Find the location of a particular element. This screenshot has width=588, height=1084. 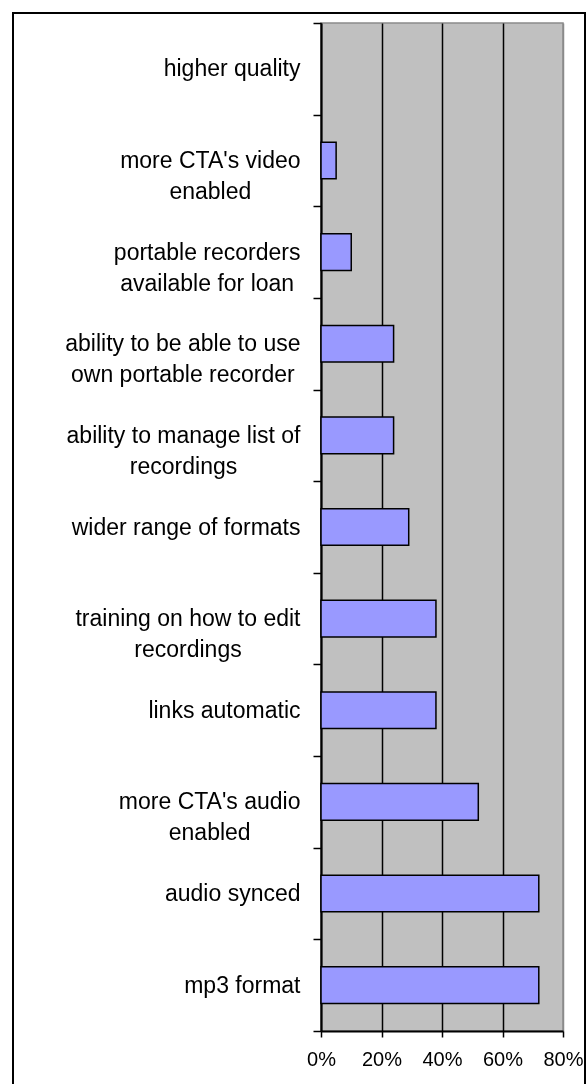

y-tick-label: ability to manage list of recordings is located at coordinates (184, 450).